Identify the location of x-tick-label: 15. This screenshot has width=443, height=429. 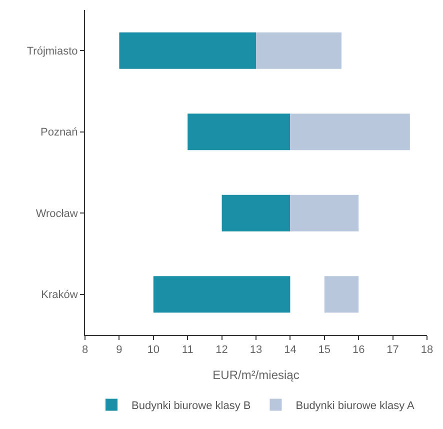
(324, 350).